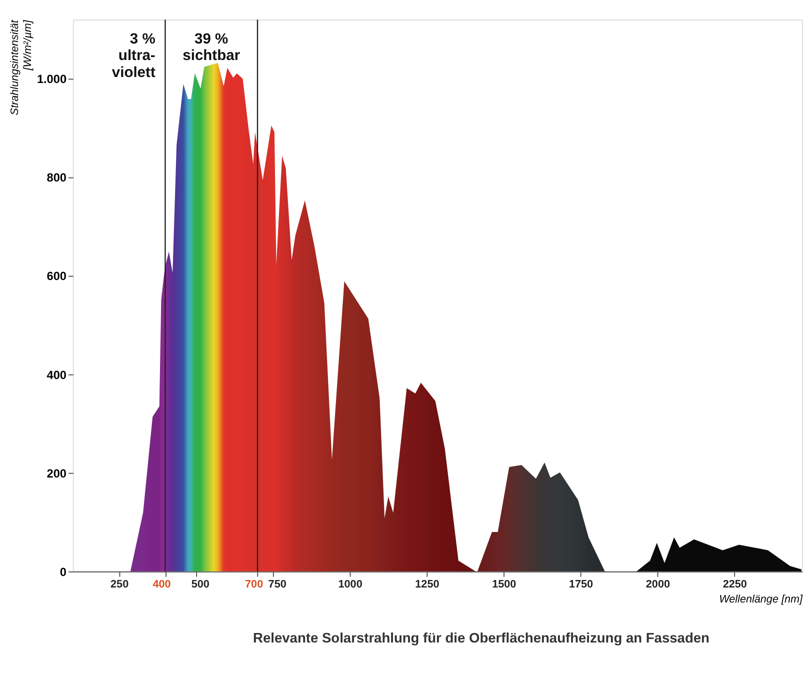 This screenshot has height=698, width=806. Describe the element at coordinates (134, 56) in the screenshot. I see `annotation: 3 % ultra- violett` at that location.